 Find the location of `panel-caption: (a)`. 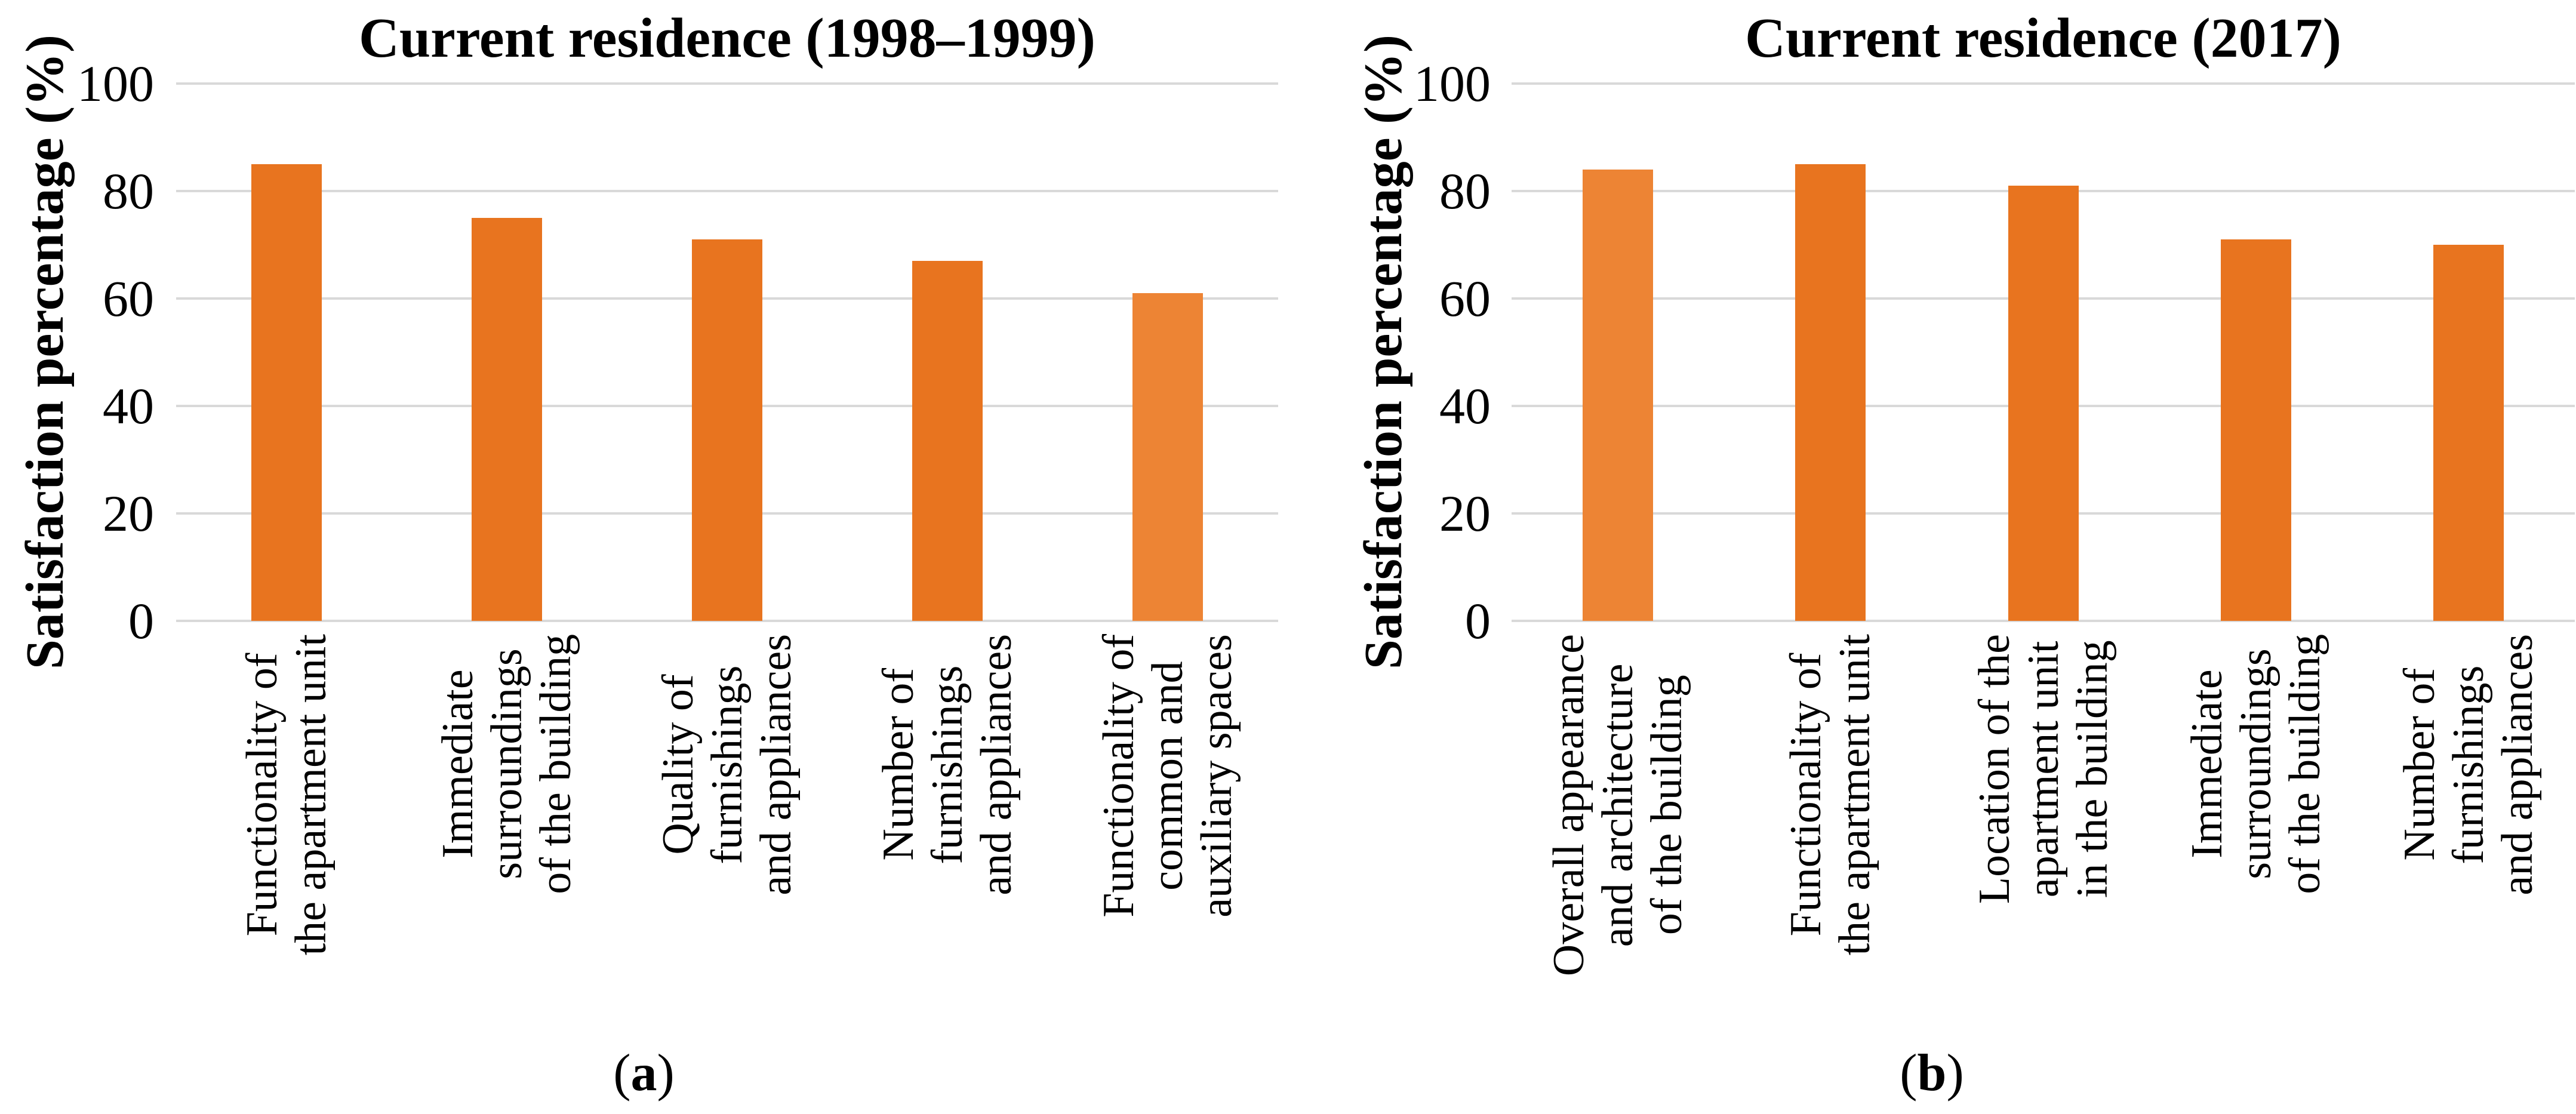

panel-caption: (a) is located at coordinates (644, 1073).